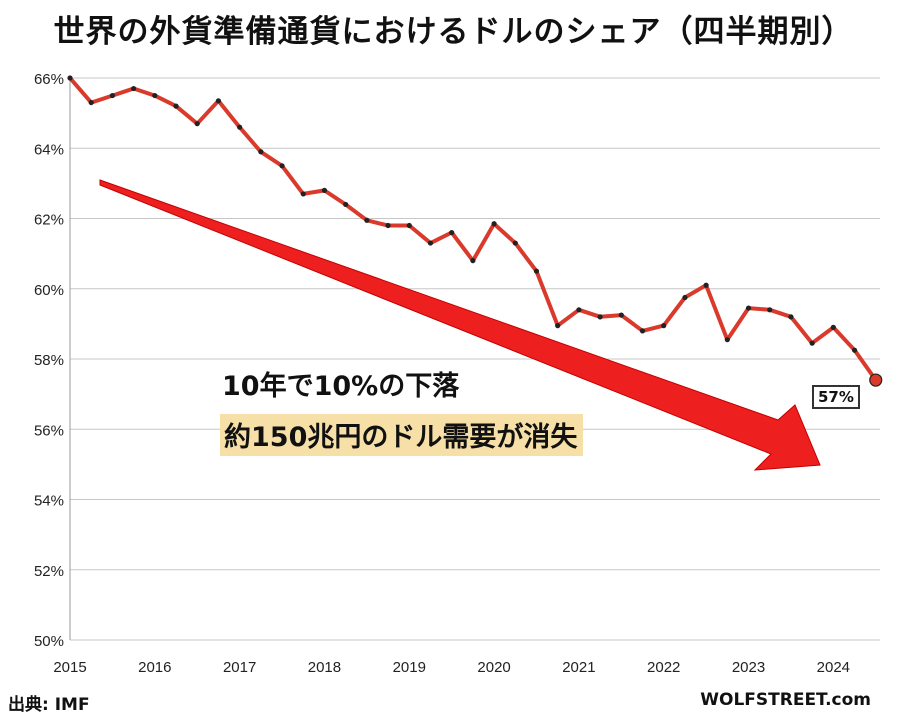 The height and width of the screenshot is (720, 907). Describe the element at coordinates (341, 386) in the screenshot. I see `annotation-decline: 10年で10%の下落` at that location.